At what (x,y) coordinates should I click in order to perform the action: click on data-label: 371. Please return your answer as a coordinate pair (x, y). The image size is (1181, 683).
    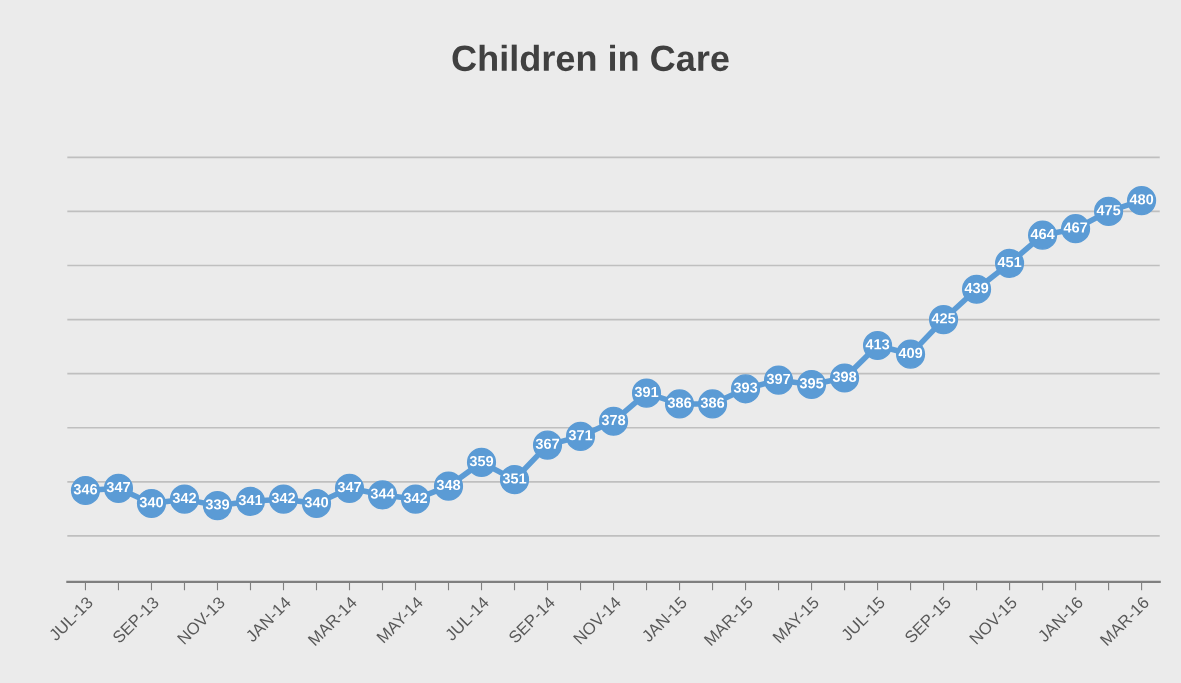
    Looking at the image, I should click on (580, 435).